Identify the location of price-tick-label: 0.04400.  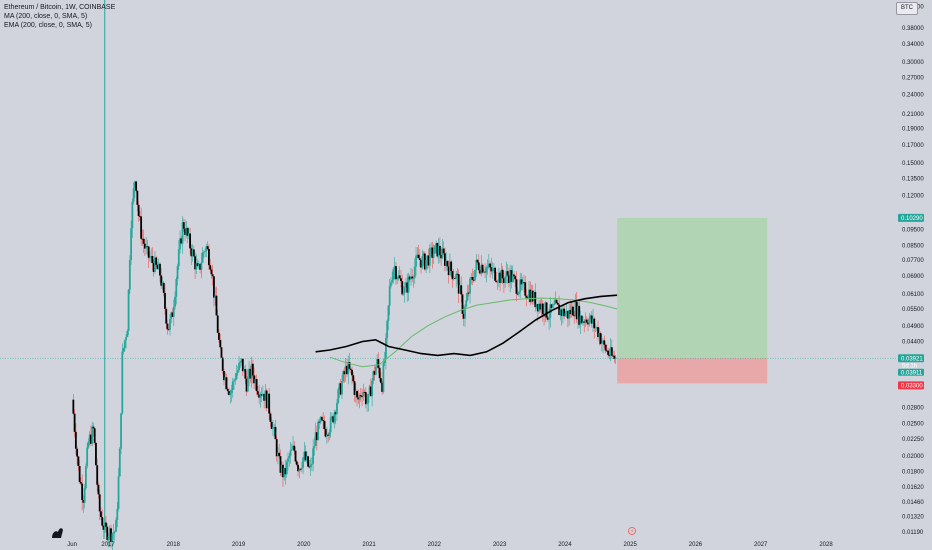
(913, 342).